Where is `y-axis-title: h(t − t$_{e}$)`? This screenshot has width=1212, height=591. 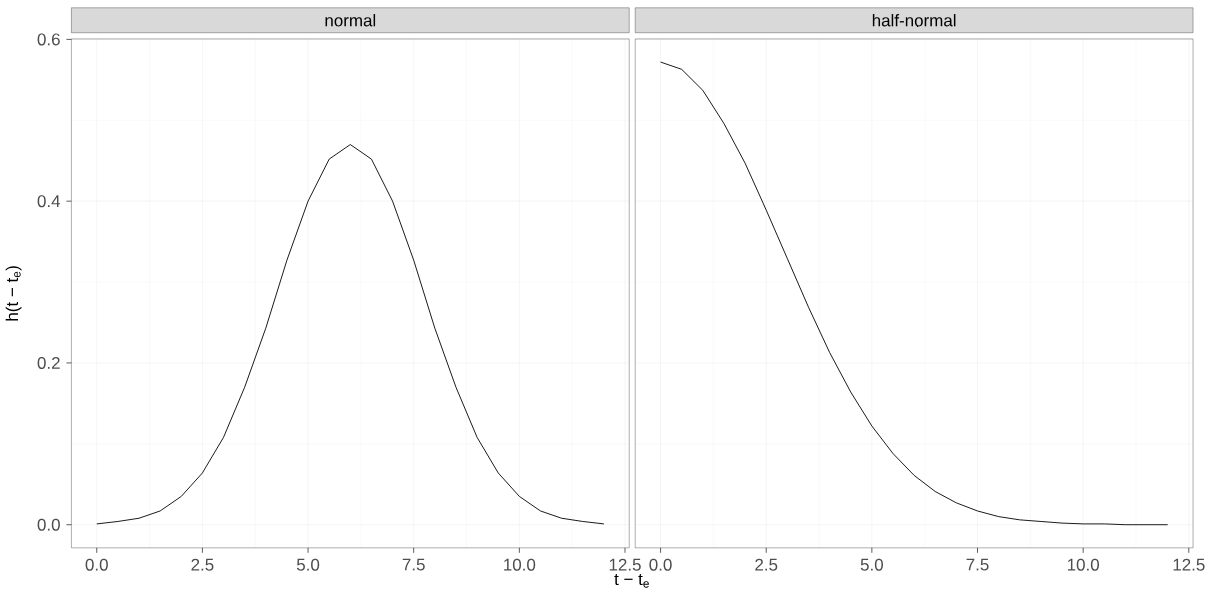 y-axis-title: h(t − t$_{e}$) is located at coordinates (13, 293).